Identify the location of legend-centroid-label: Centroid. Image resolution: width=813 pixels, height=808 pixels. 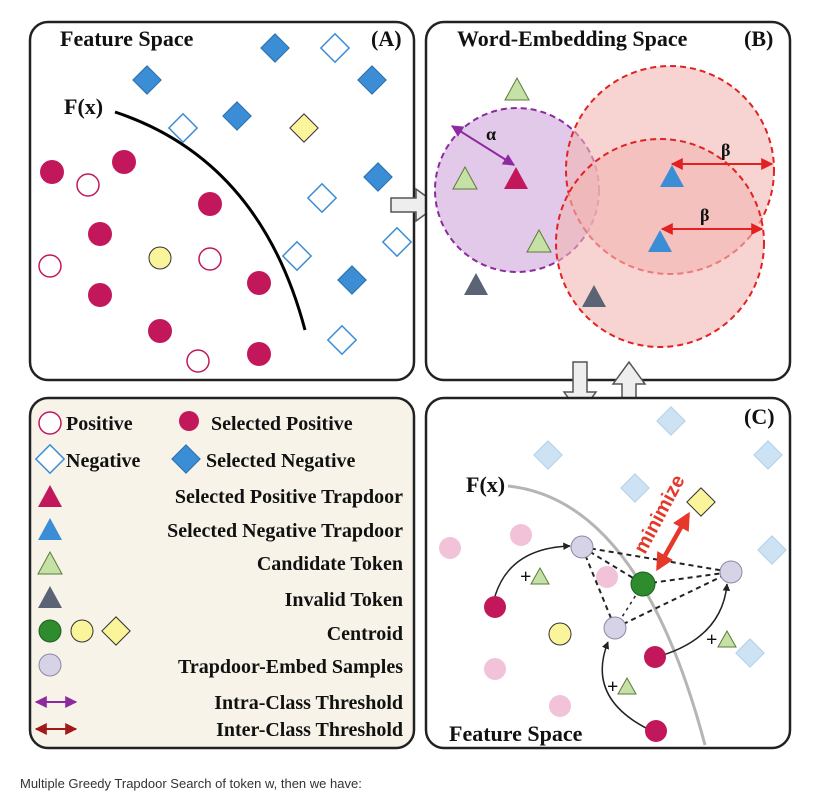
(365, 634).